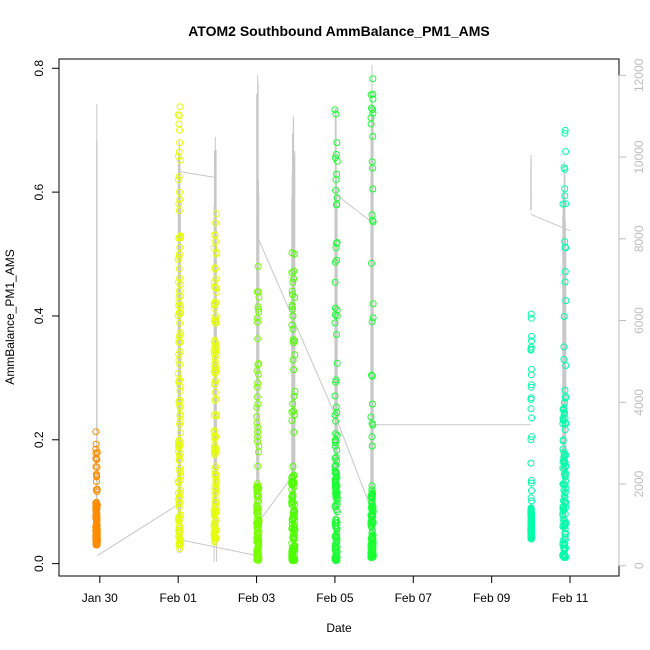 This screenshot has width=650, height=650. Describe the element at coordinates (257, 598) in the screenshot. I see `x-tick-label: Feb 03` at that location.